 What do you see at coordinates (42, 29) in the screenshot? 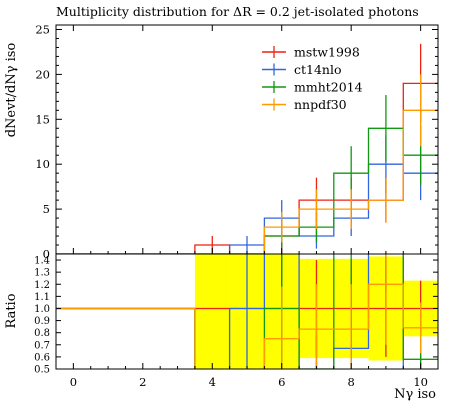
I see `y-tick-label: 25` at bounding box center [42, 29].